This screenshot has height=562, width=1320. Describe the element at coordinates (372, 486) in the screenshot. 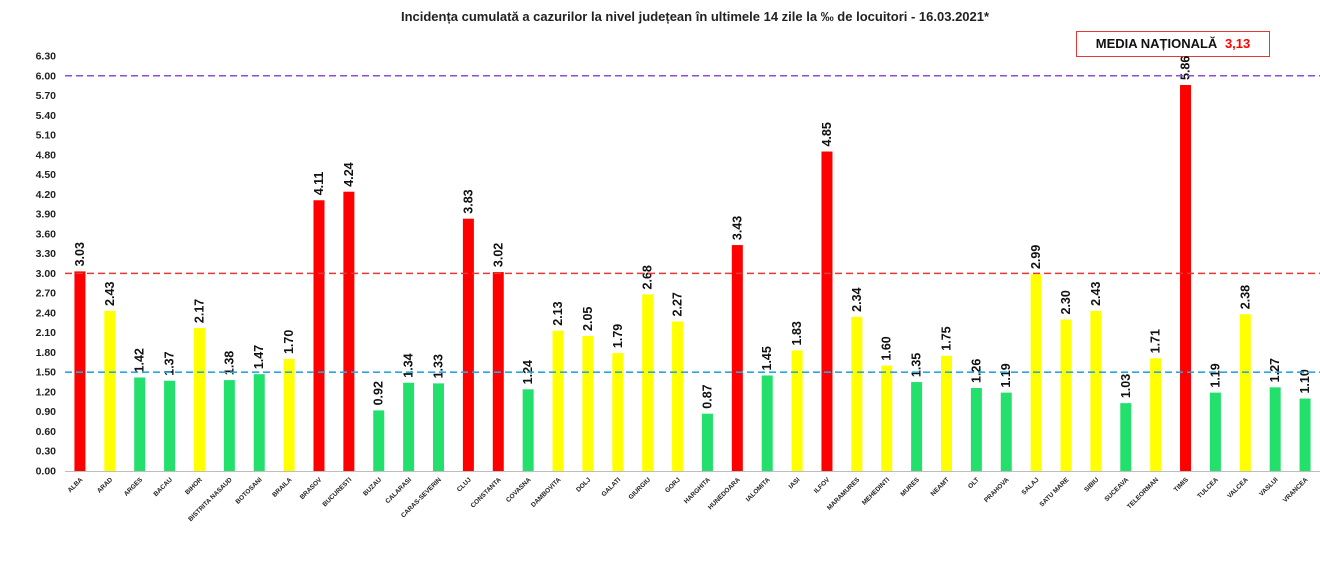

I see `category-label: BUZAU` at that location.